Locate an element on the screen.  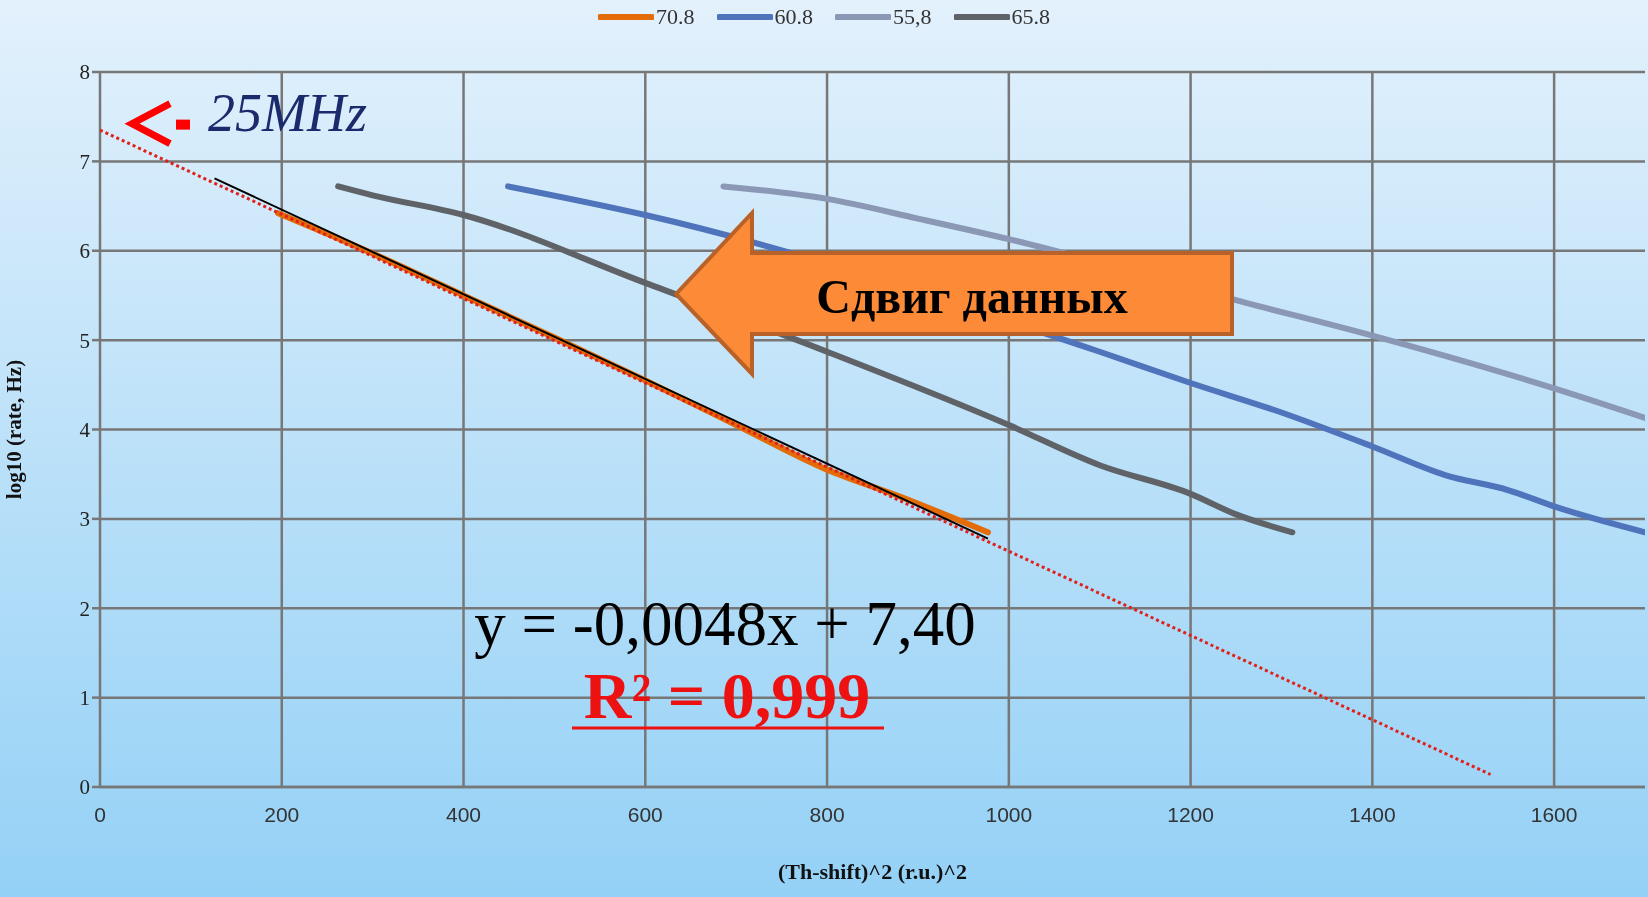
annotation: Сдвиг данных is located at coordinates (972, 296).